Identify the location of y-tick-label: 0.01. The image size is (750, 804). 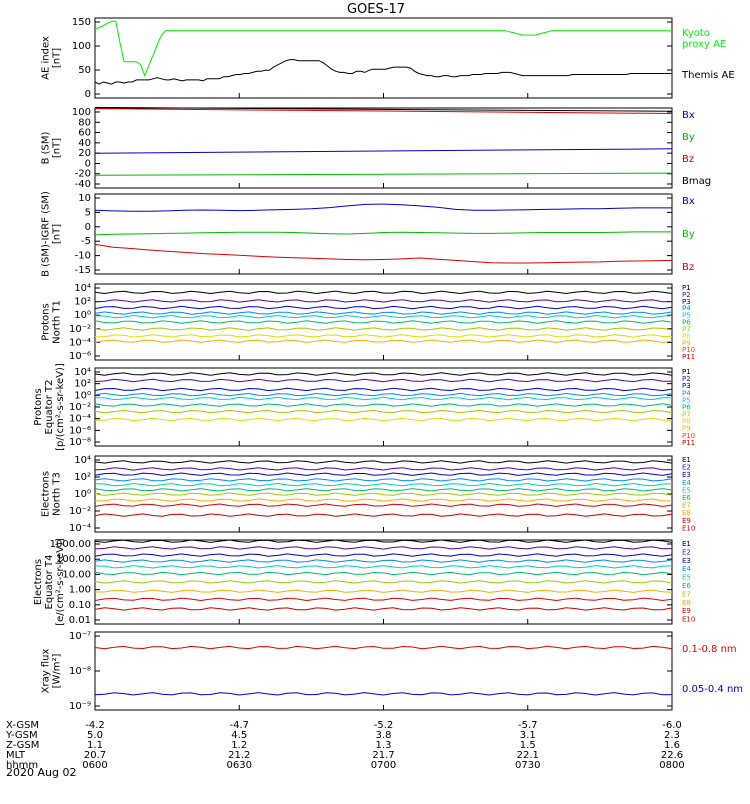
(80, 620).